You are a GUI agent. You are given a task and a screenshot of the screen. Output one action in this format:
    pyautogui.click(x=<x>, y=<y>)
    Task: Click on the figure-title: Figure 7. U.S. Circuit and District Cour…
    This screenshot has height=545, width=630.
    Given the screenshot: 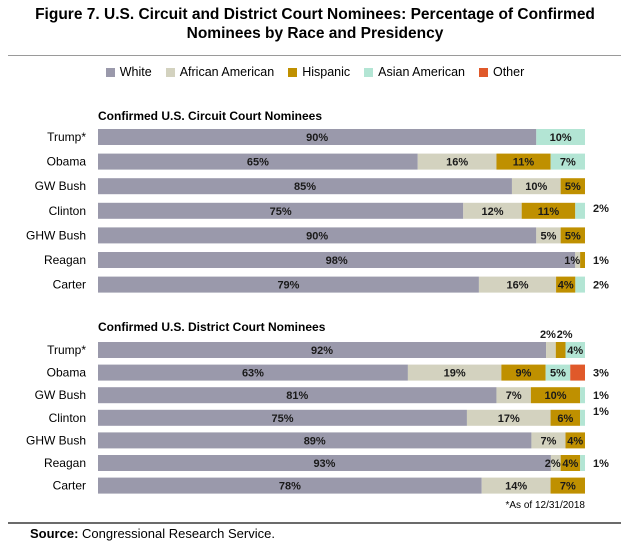 What is the action you would take?
    pyautogui.click(x=315, y=24)
    